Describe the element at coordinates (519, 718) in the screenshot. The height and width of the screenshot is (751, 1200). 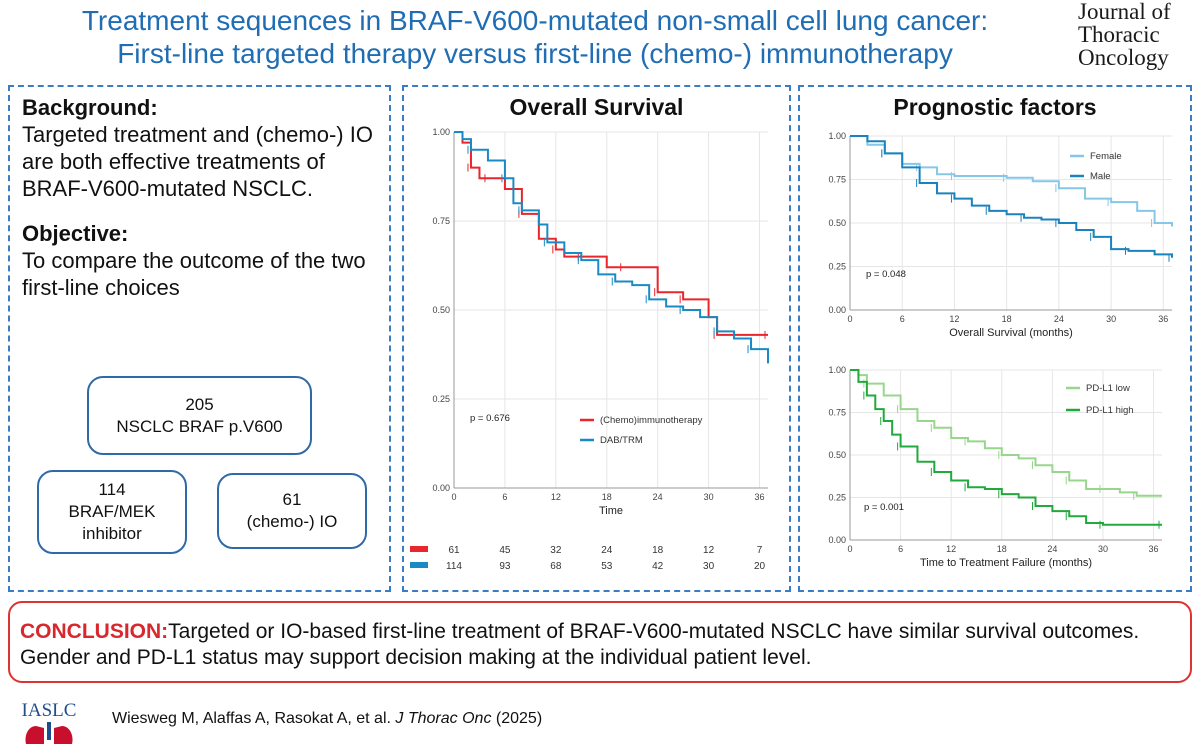
I see `citation-year: (2025)` at that location.